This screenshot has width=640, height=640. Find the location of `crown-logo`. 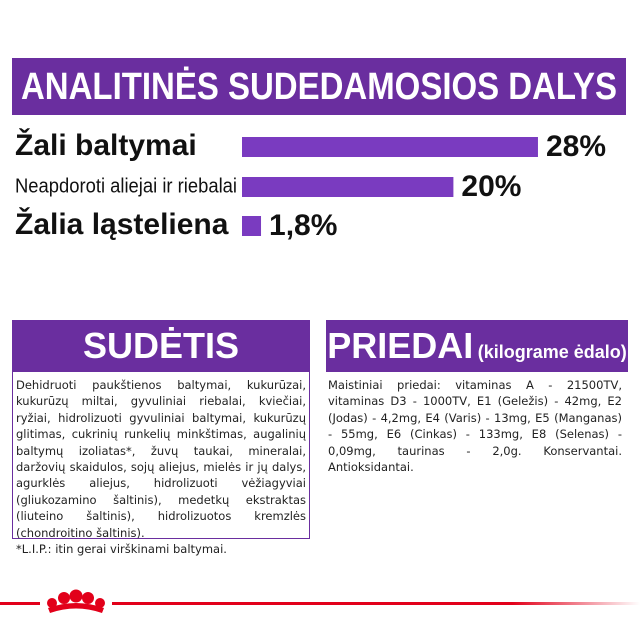

crown-logo is located at coordinates (76, 601).